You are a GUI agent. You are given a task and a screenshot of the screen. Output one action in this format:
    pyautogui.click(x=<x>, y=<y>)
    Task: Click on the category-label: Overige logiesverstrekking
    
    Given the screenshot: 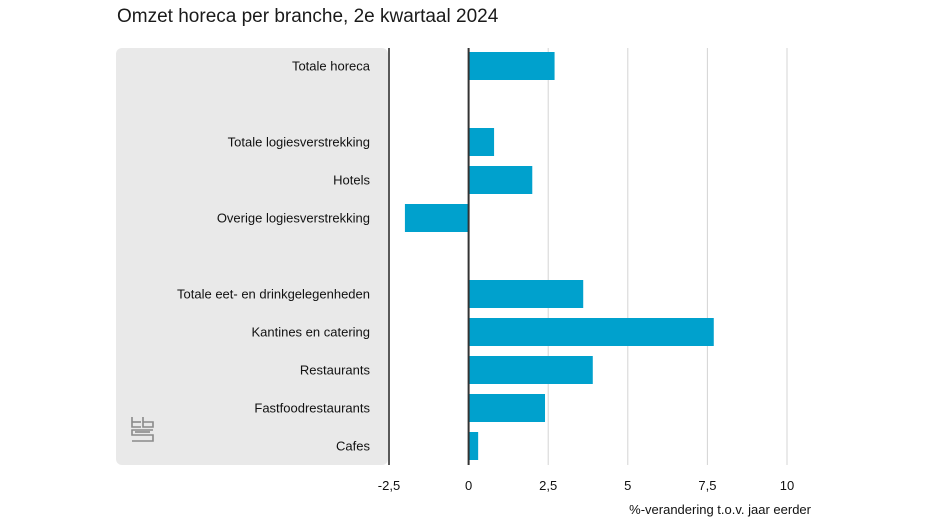 What is the action you would take?
    pyautogui.click(x=293, y=218)
    